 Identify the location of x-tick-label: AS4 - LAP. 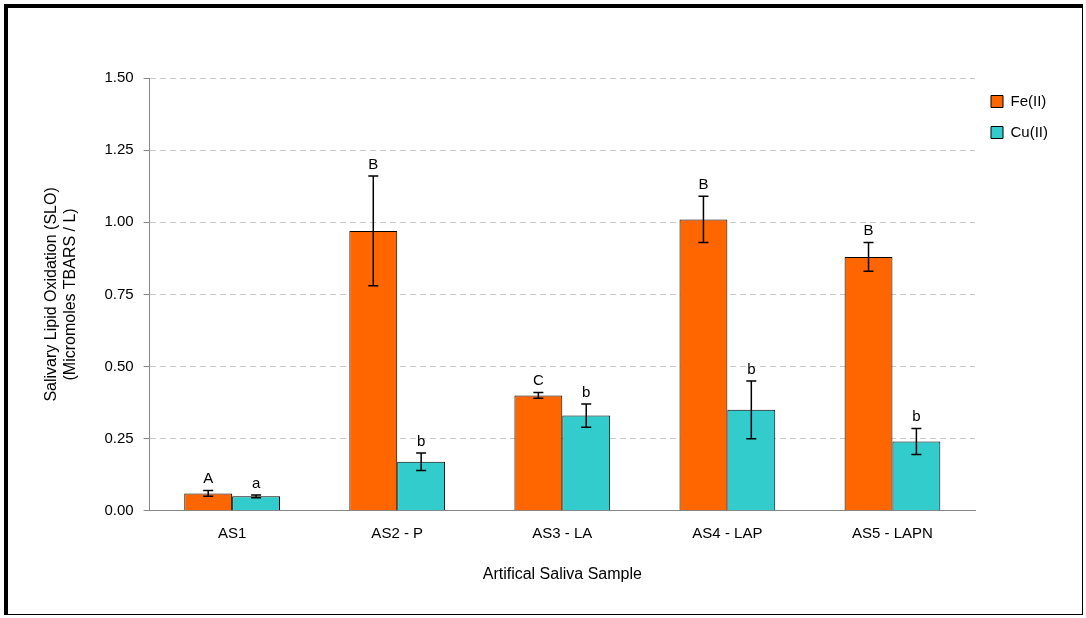
(727, 532).